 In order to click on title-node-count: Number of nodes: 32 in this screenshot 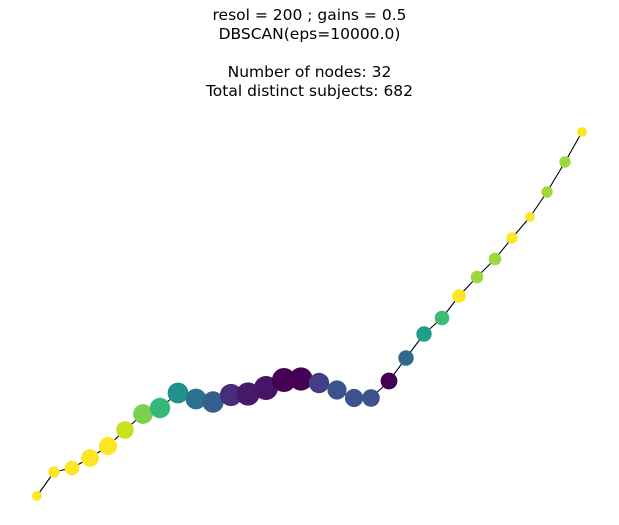, I will do `click(309, 72)`.